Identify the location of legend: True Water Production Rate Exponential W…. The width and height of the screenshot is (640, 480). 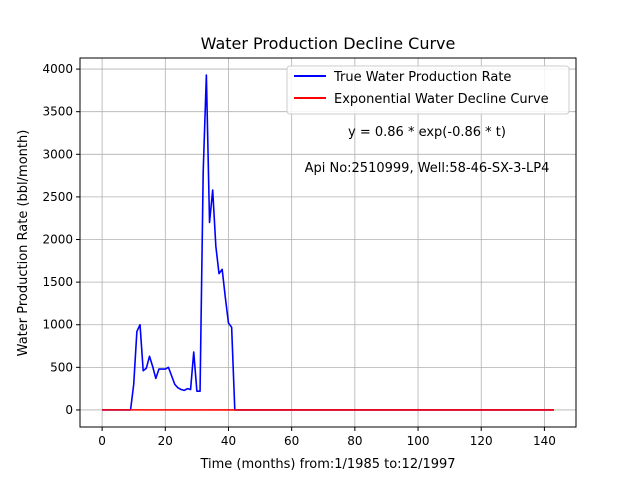
(428, 90).